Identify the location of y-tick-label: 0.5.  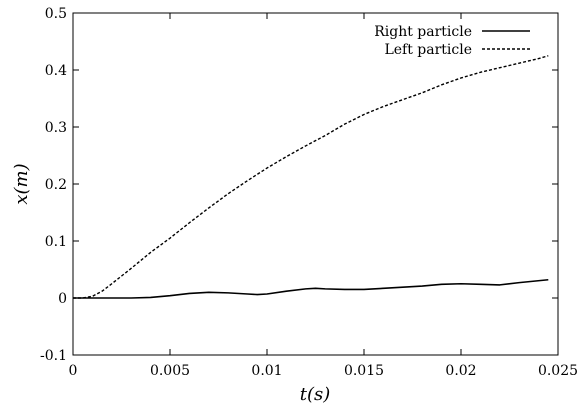
(56, 14).